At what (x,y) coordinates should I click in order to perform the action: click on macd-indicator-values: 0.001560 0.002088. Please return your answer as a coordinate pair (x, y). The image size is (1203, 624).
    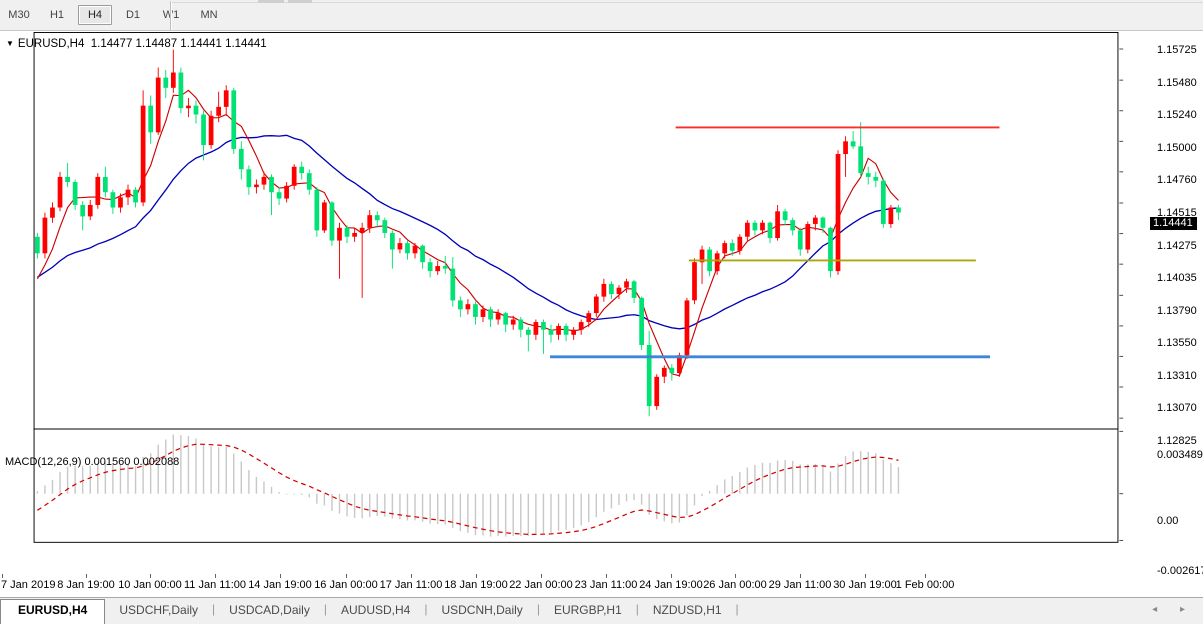
    Looking at the image, I should click on (132, 462).